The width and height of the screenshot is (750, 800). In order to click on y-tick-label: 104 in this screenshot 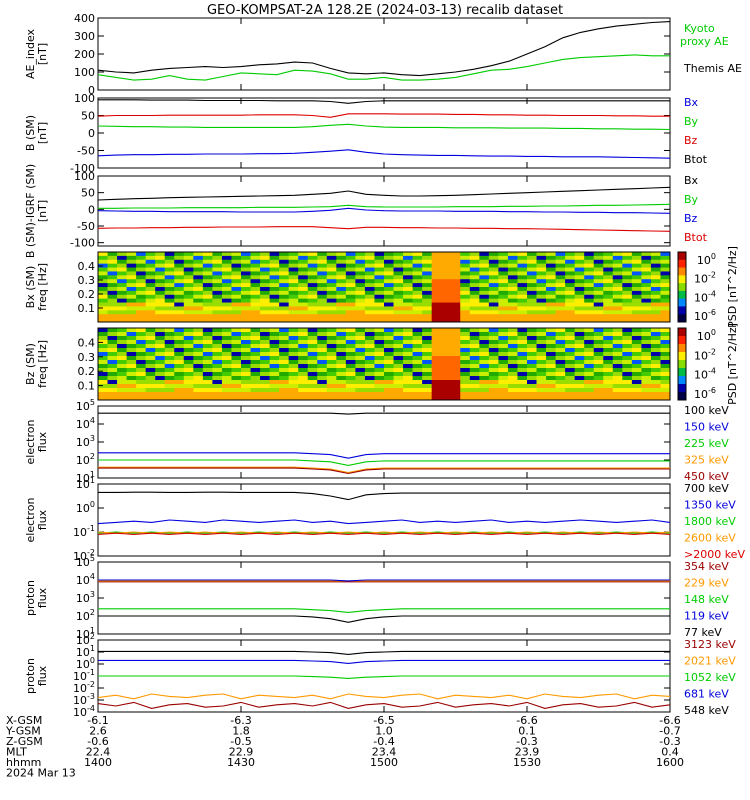, I will do `click(85, 579)`.